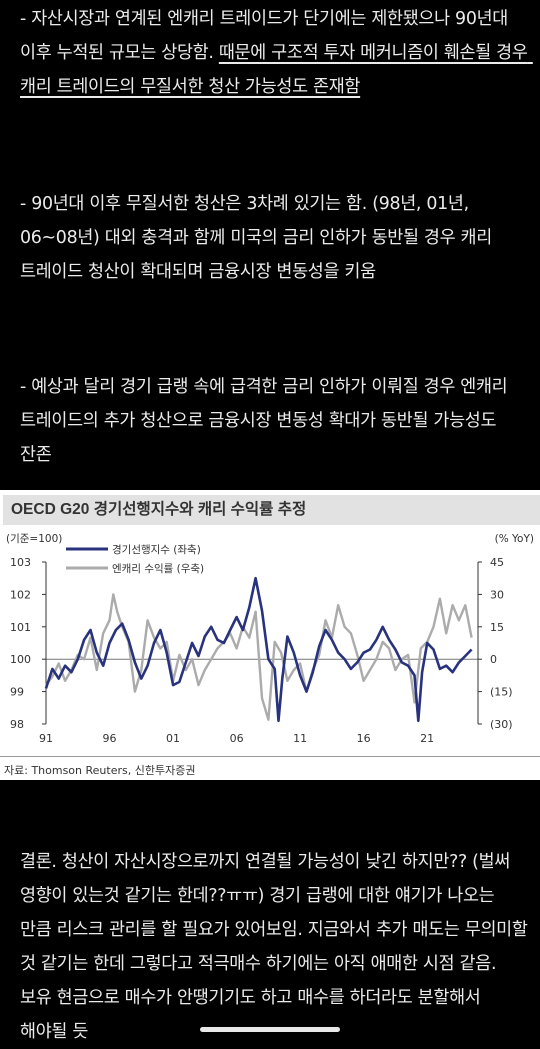 The width and height of the screenshot is (540, 1049). What do you see at coordinates (156, 549) in the screenshot?
I see `legend-label-leading-index: 경기선행지수 (좌축)` at bounding box center [156, 549].